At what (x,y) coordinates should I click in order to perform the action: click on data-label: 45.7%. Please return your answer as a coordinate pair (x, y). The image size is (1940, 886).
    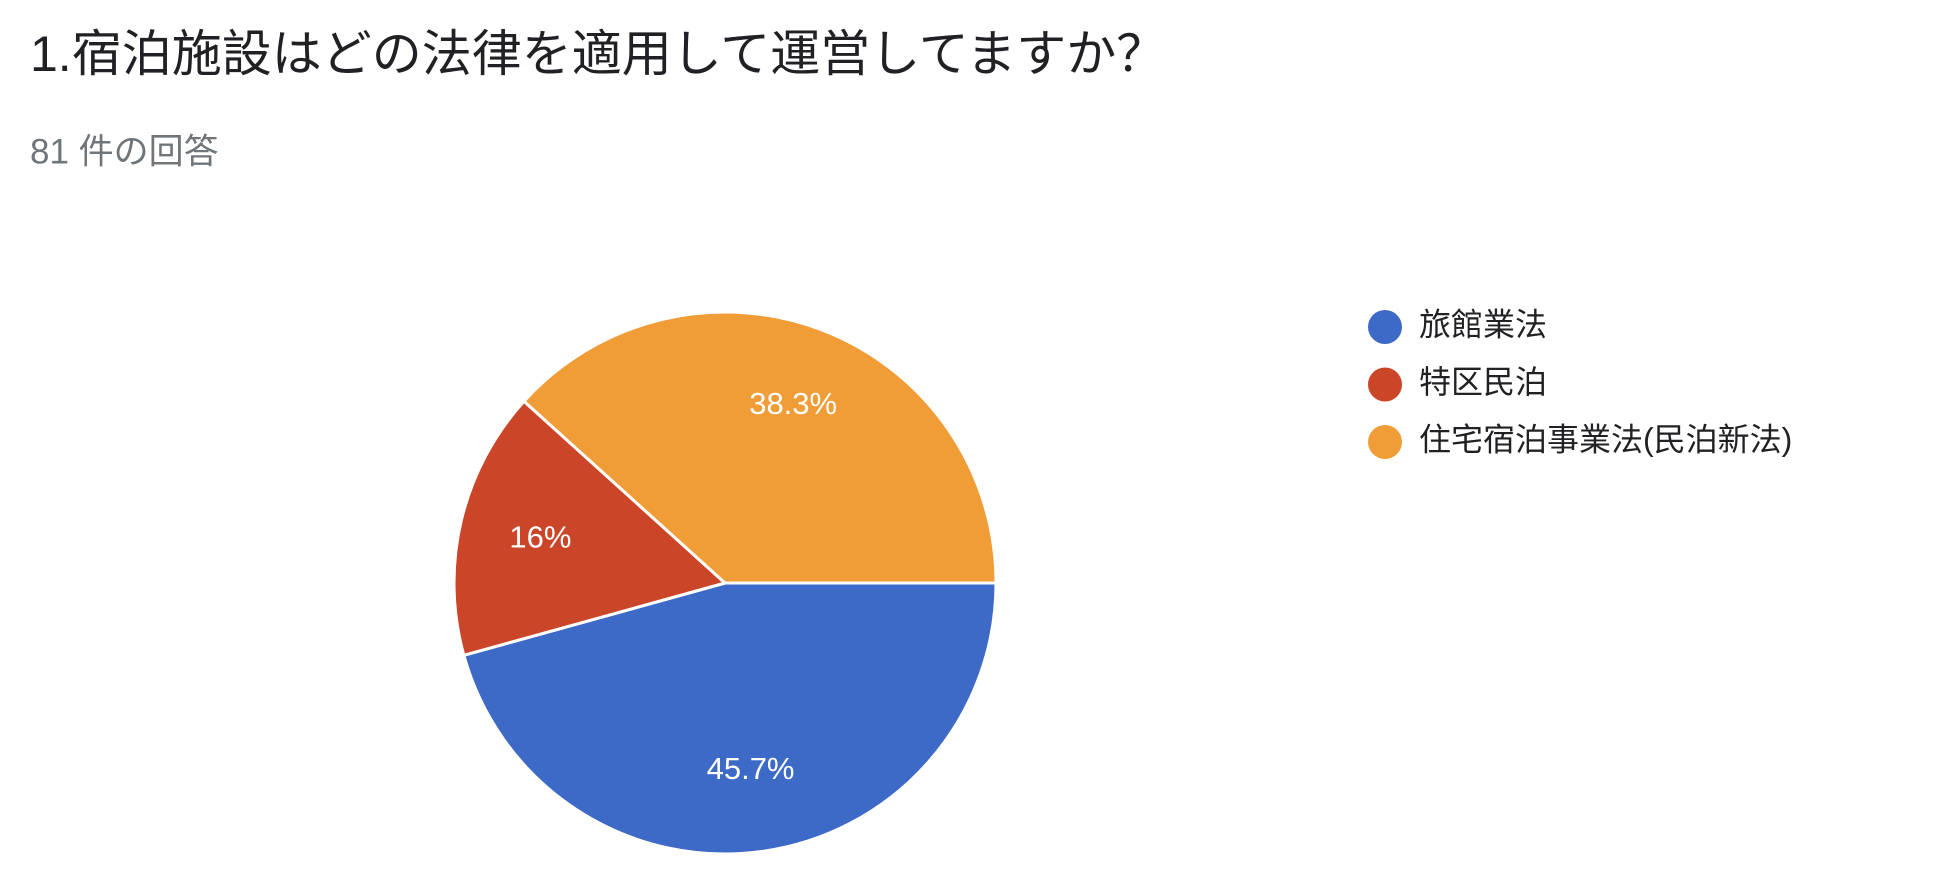
    Looking at the image, I should click on (751, 768).